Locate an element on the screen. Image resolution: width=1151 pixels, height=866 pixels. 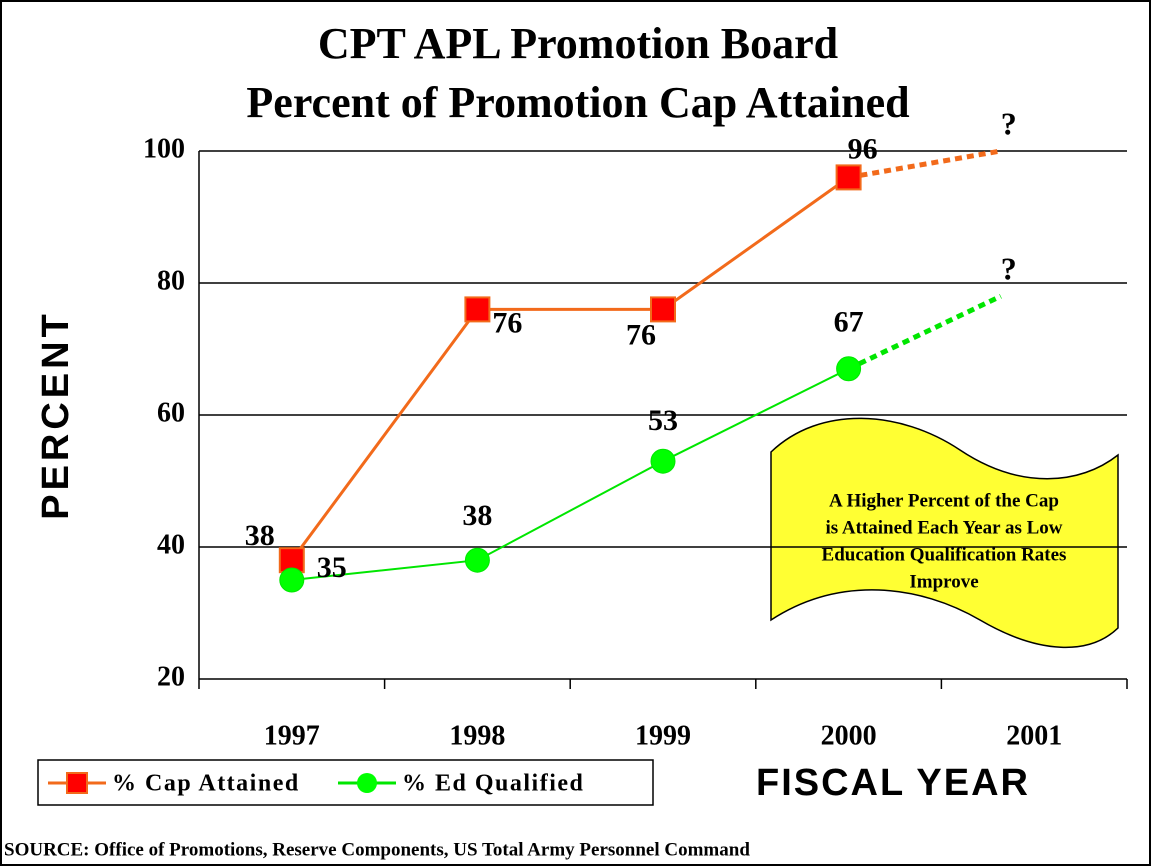
data-label: 35 is located at coordinates (332, 567).